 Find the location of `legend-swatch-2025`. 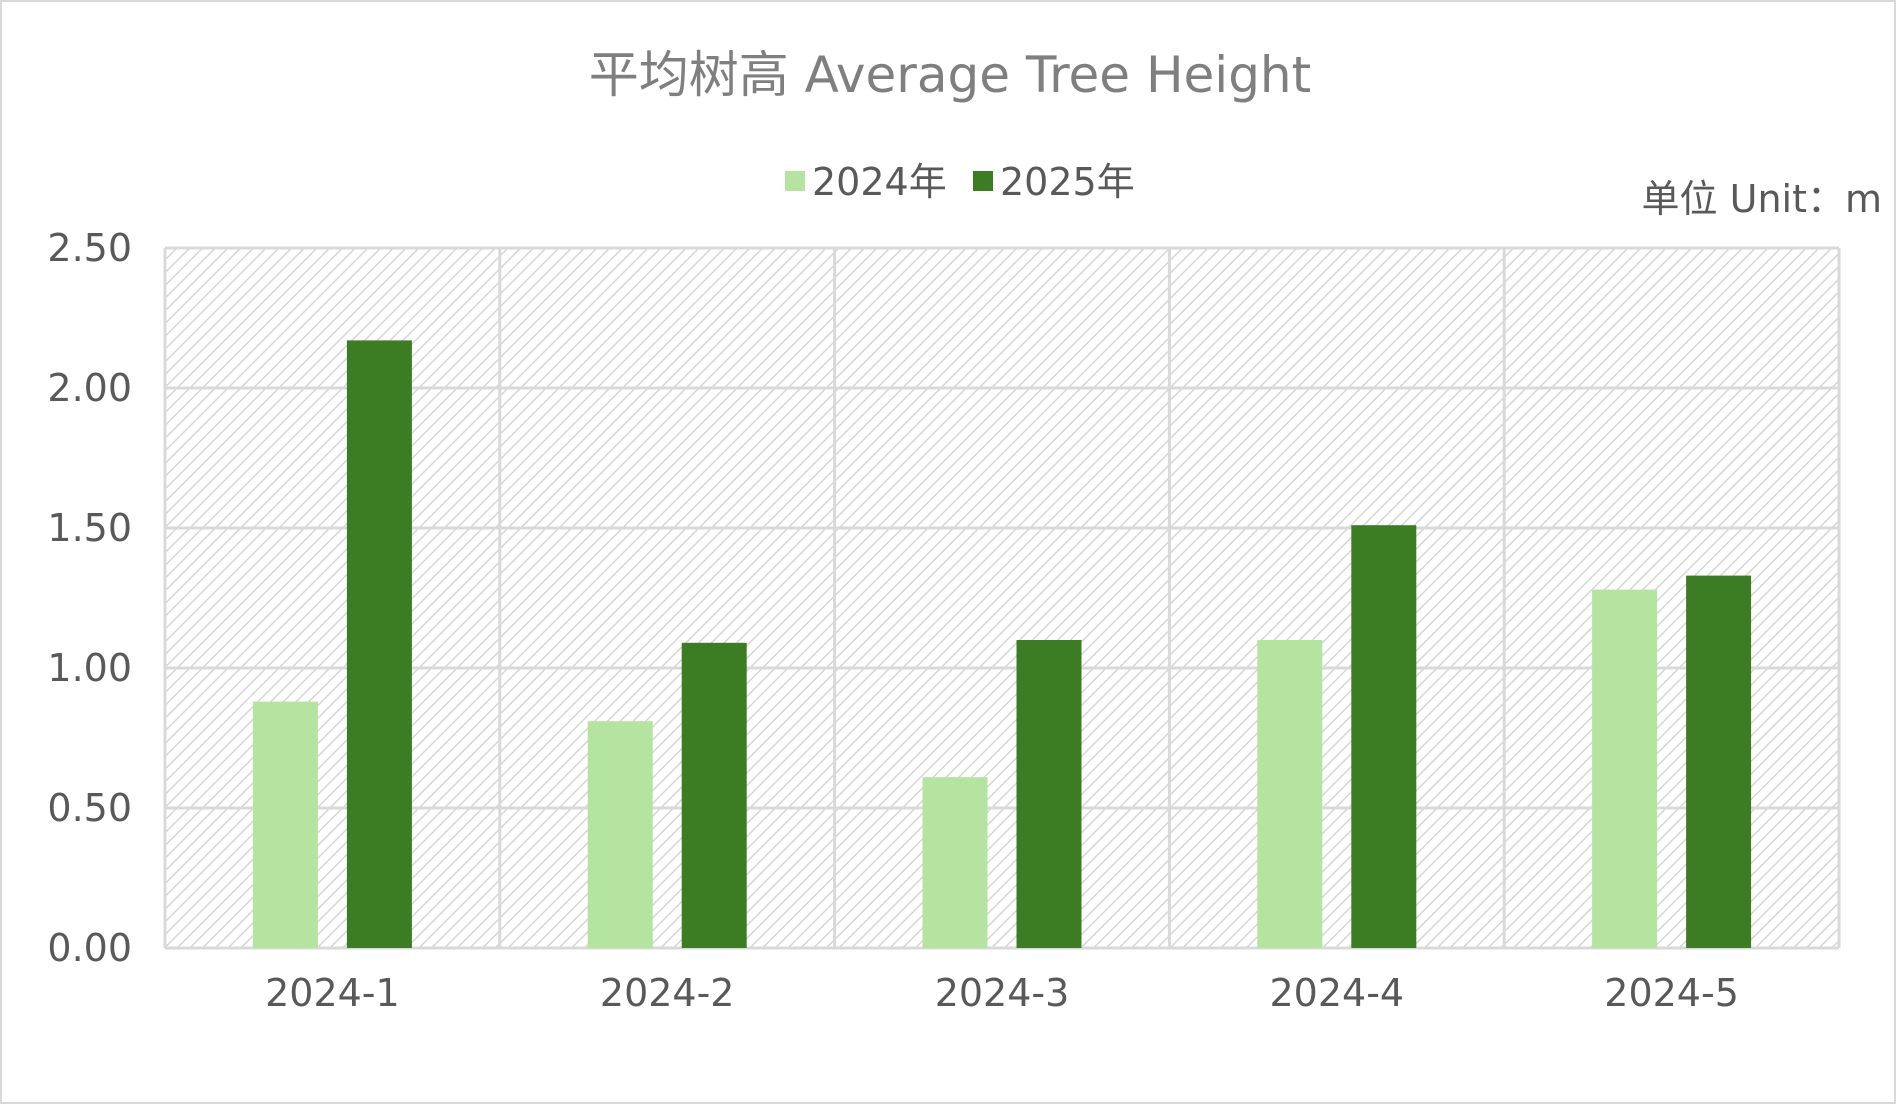

legend-swatch-2025 is located at coordinates (983, 181).